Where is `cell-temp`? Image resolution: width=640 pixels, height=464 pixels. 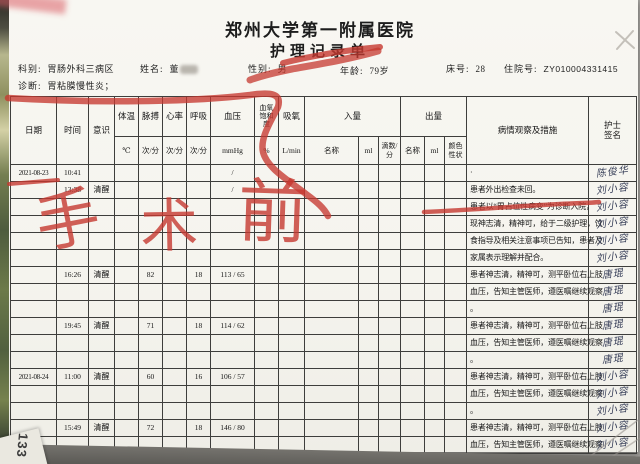 cell-temp is located at coordinates (126, 173).